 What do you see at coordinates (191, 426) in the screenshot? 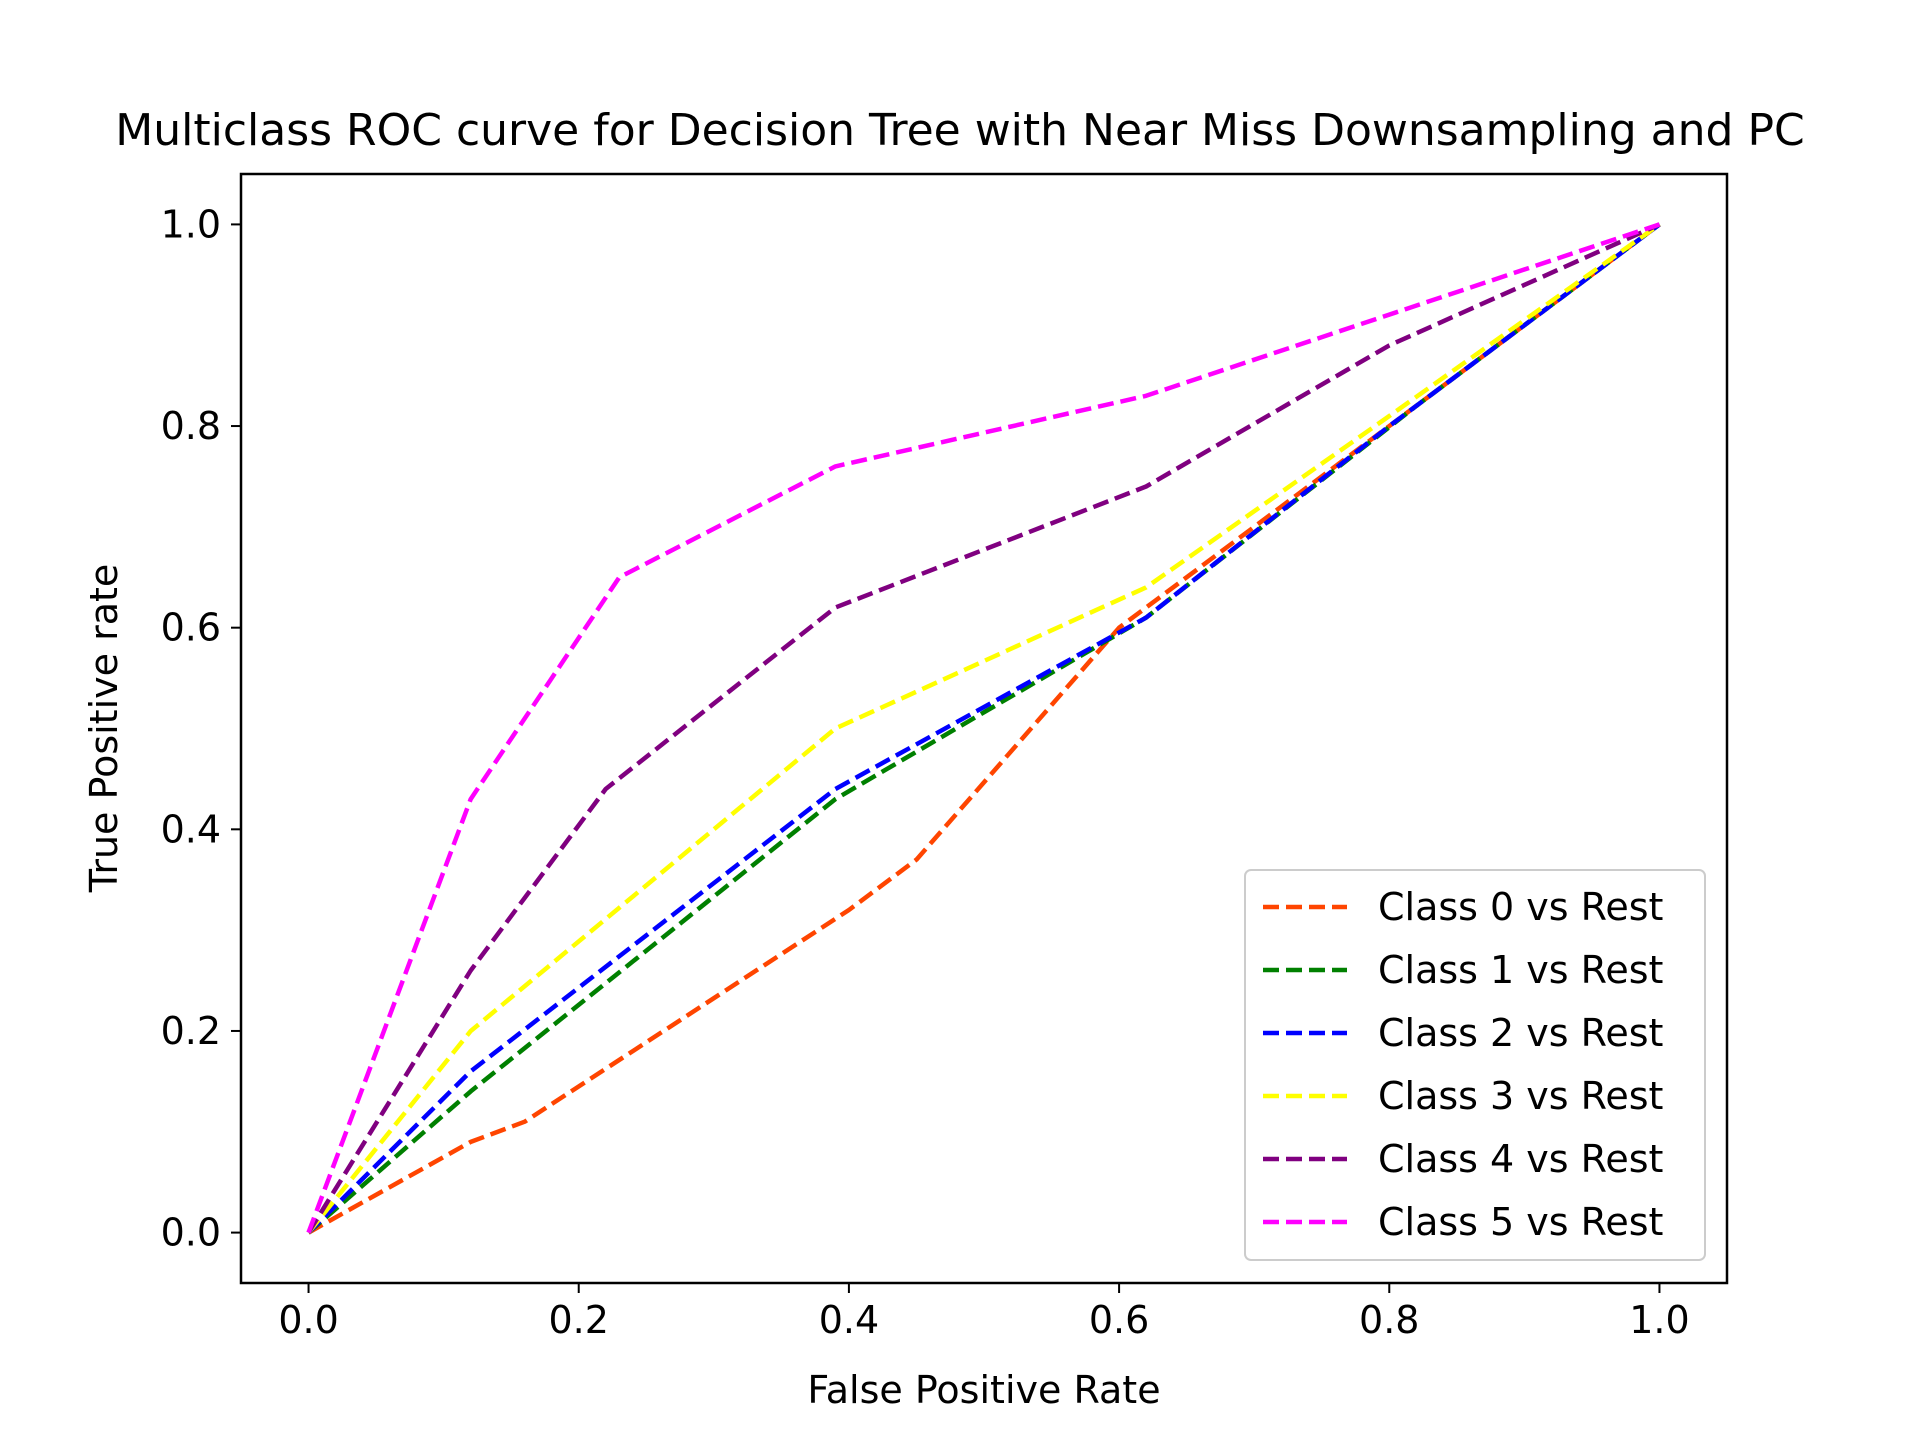
I see `y-tick-label: 0.8` at bounding box center [191, 426].